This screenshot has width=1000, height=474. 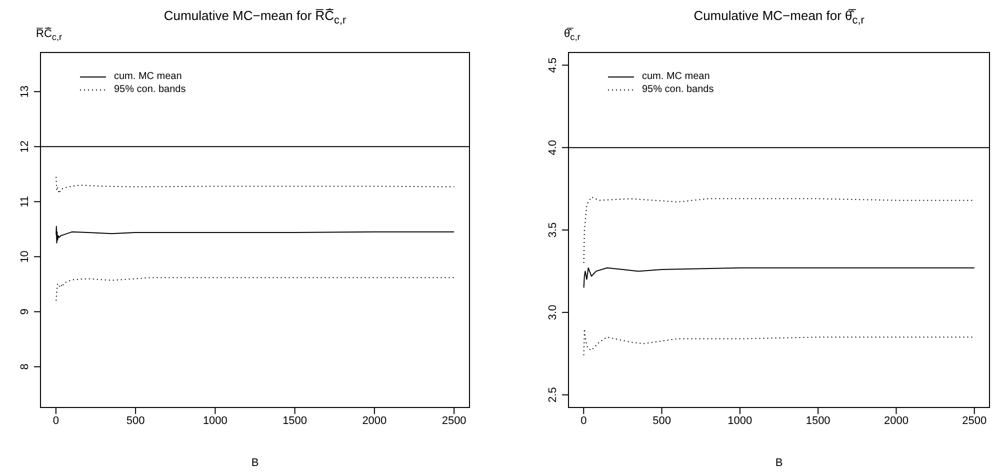 What do you see at coordinates (572, 35) in the screenshot?
I see `y-axis-title: θ̂̅$_{c,r}$` at bounding box center [572, 35].